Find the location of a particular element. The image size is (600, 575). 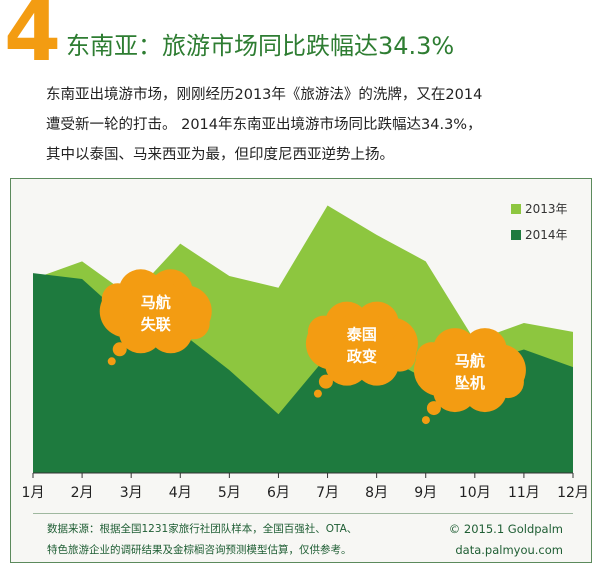

x-tick-label: 12月 is located at coordinates (573, 493).